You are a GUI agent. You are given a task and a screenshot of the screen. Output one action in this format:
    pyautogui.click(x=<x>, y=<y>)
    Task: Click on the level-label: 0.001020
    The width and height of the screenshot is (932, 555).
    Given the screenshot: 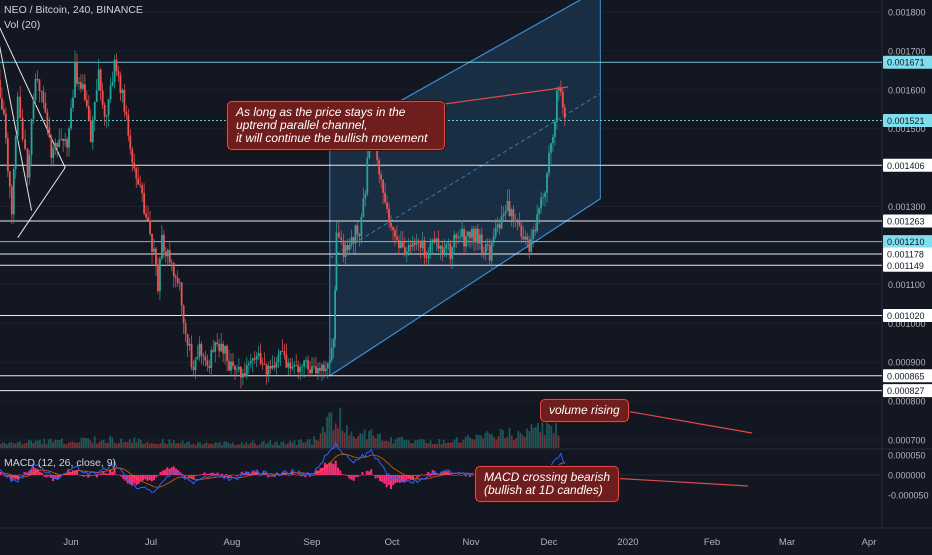 What is the action you would take?
    pyautogui.click(x=906, y=316)
    